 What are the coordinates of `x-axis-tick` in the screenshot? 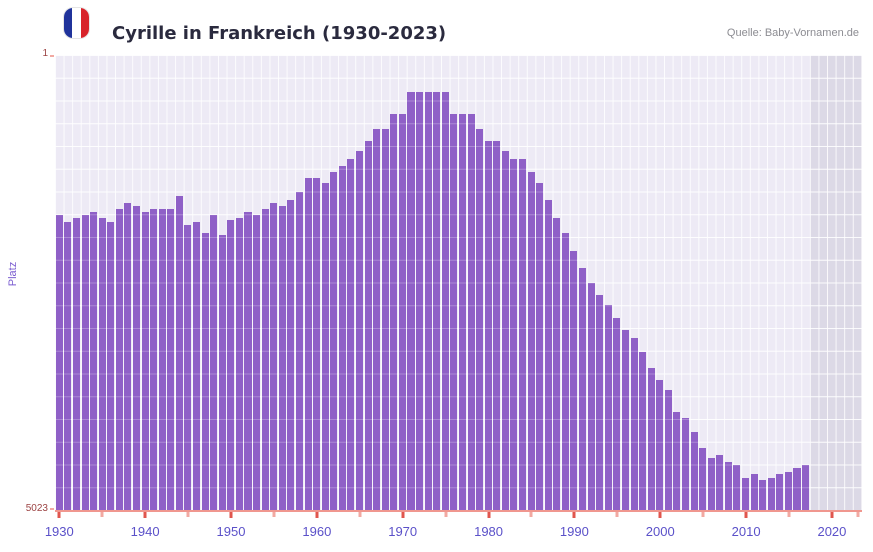 It's located at (274, 514).